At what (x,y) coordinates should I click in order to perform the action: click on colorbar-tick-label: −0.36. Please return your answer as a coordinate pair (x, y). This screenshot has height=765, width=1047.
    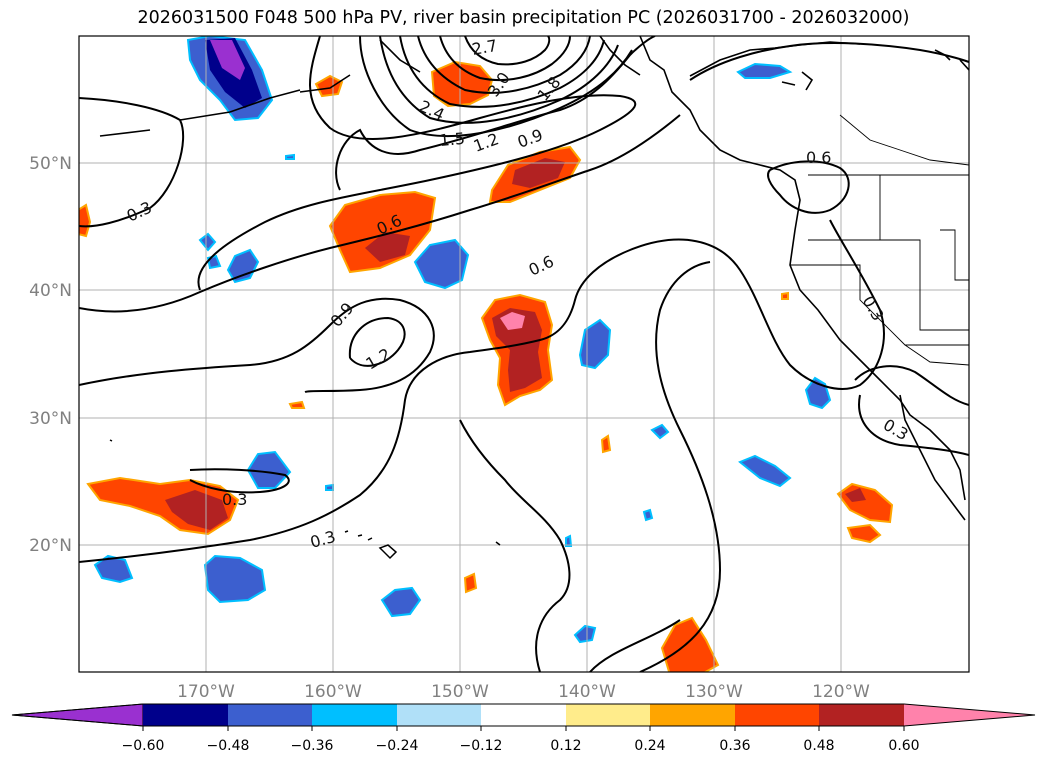
    Looking at the image, I should click on (312, 746).